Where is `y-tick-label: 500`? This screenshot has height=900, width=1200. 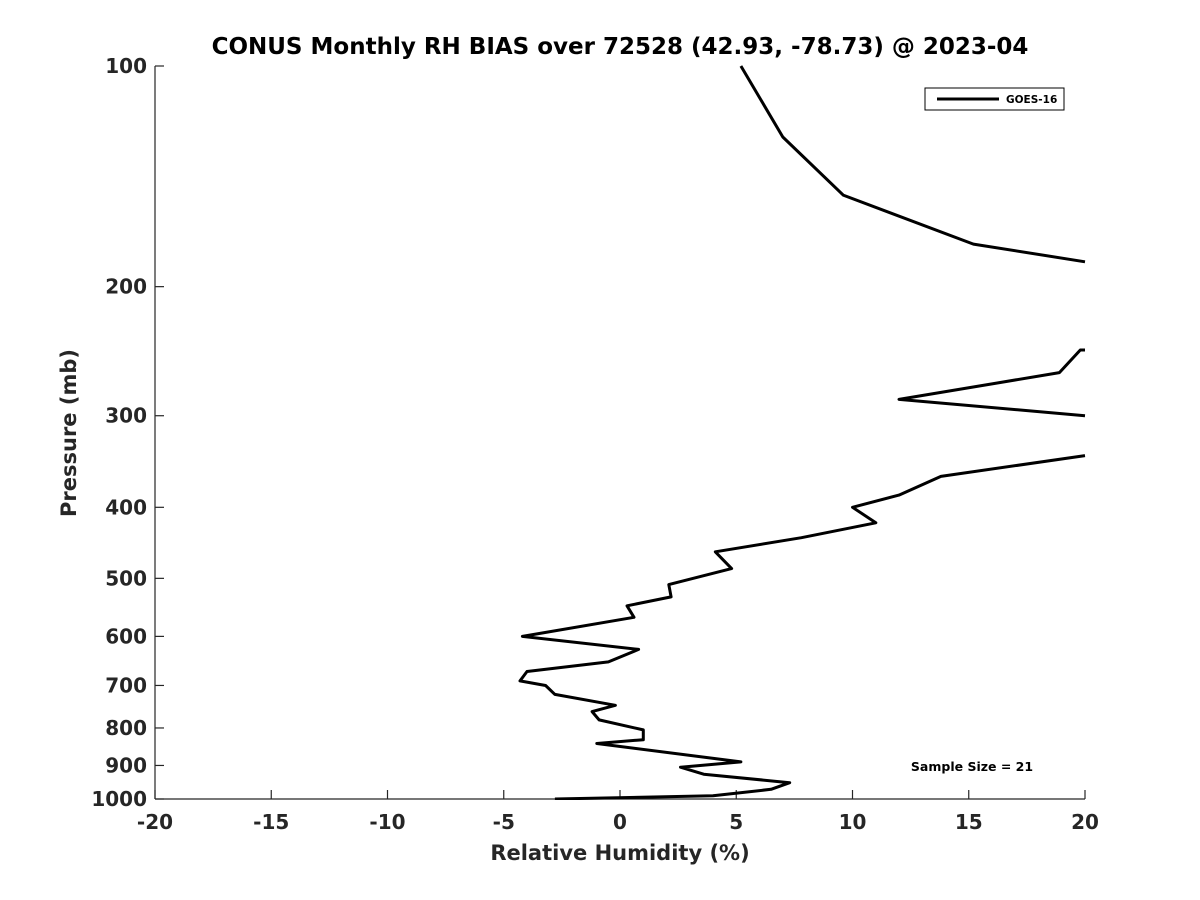
y-tick-label: 500 is located at coordinates (126, 578).